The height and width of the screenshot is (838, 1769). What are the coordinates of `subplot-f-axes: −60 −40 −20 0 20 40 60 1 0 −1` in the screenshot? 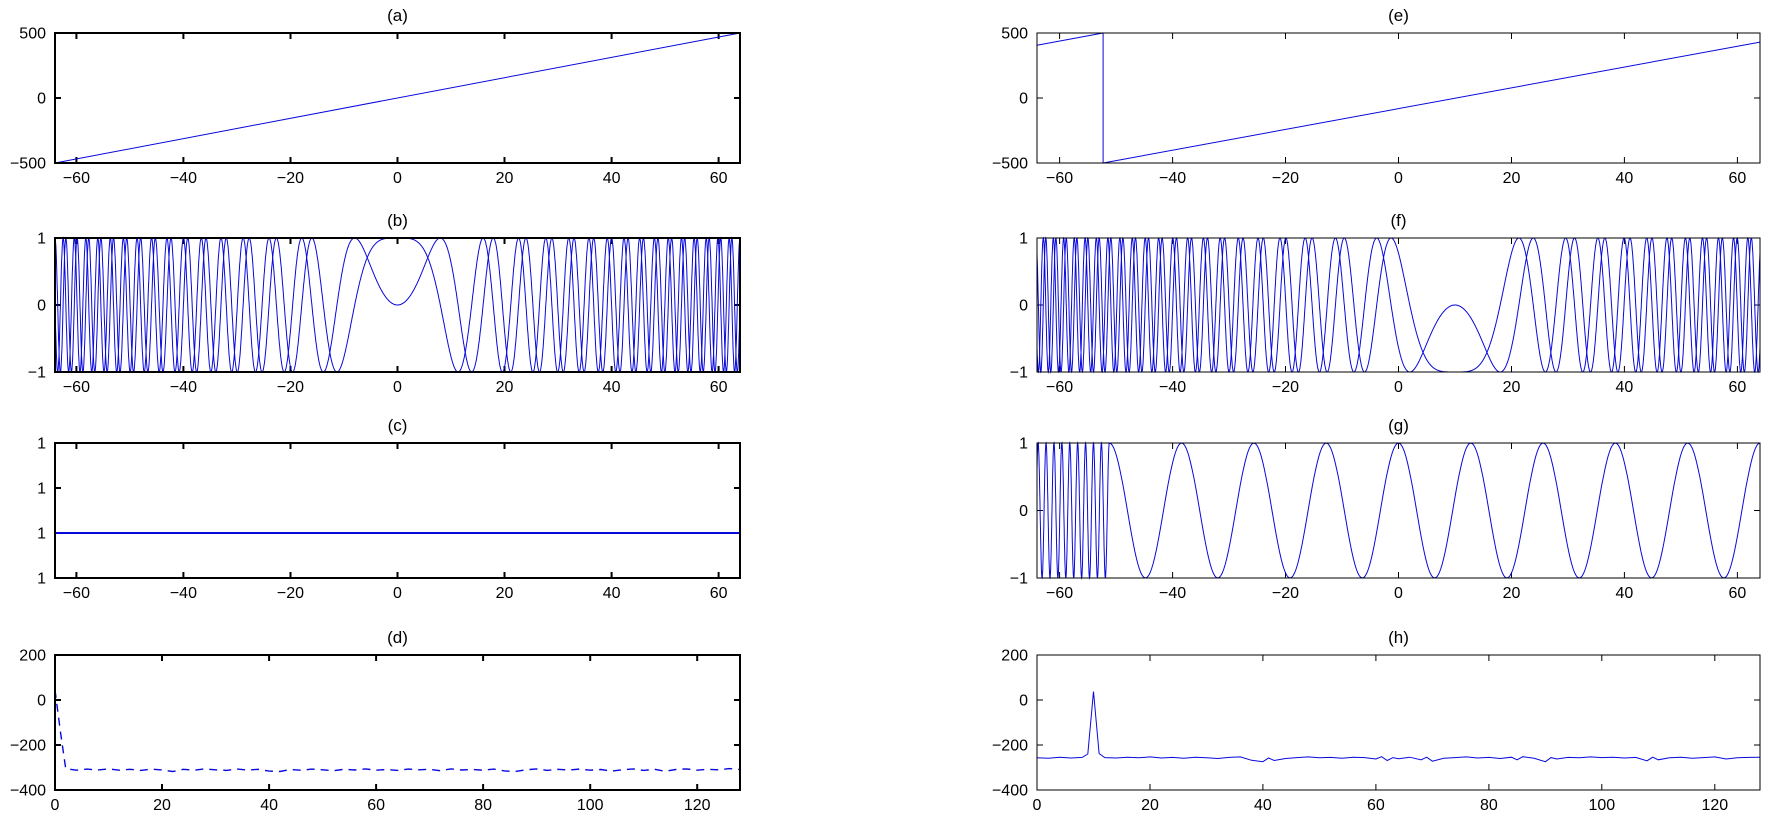 It's located at (1385, 313).